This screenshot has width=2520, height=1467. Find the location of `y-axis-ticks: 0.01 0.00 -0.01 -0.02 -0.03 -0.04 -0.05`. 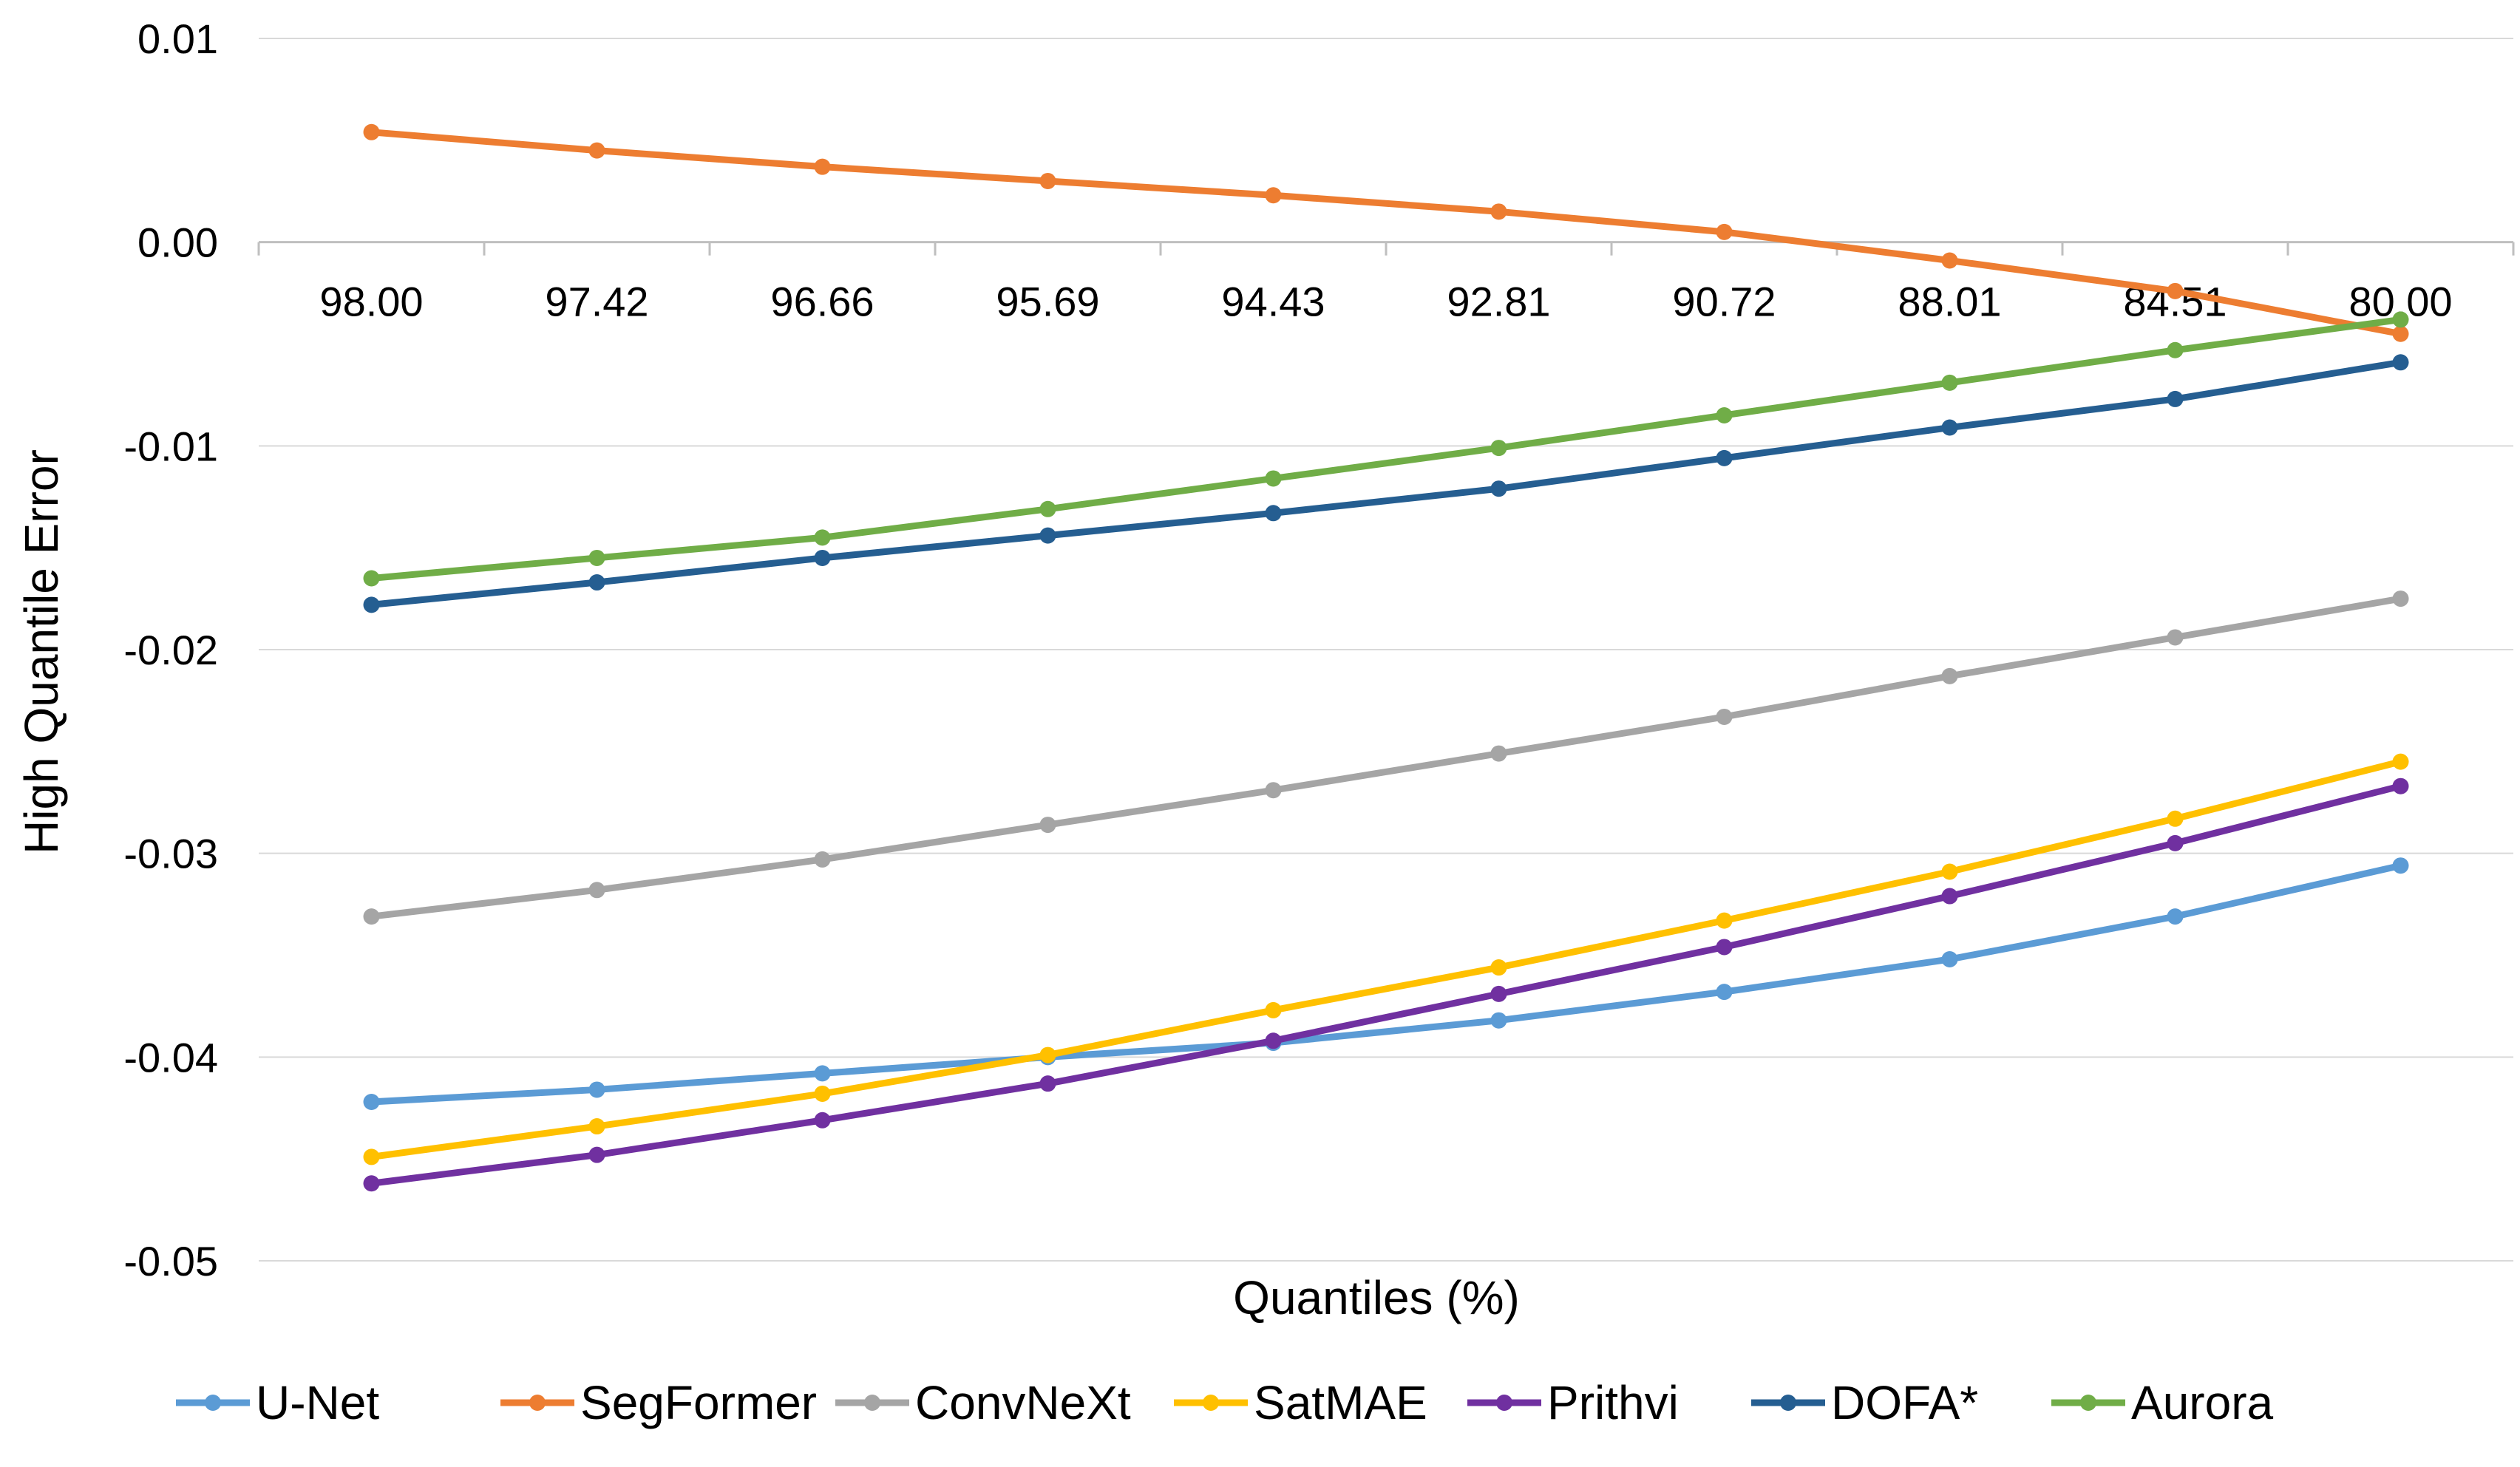

y-axis-ticks: 0.01 0.00 -0.01 -0.02 -0.03 -0.04 -0.05 is located at coordinates (170, 650).